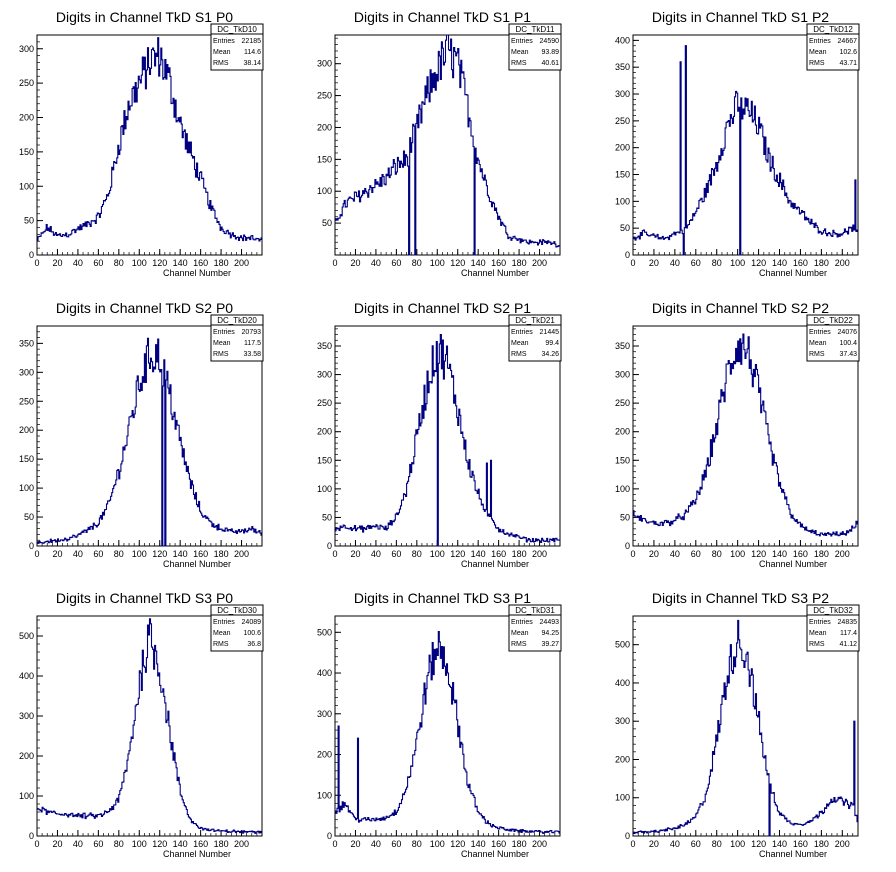 The image size is (896, 872). I want to click on stats-rms-value: 37.43, so click(848, 354).